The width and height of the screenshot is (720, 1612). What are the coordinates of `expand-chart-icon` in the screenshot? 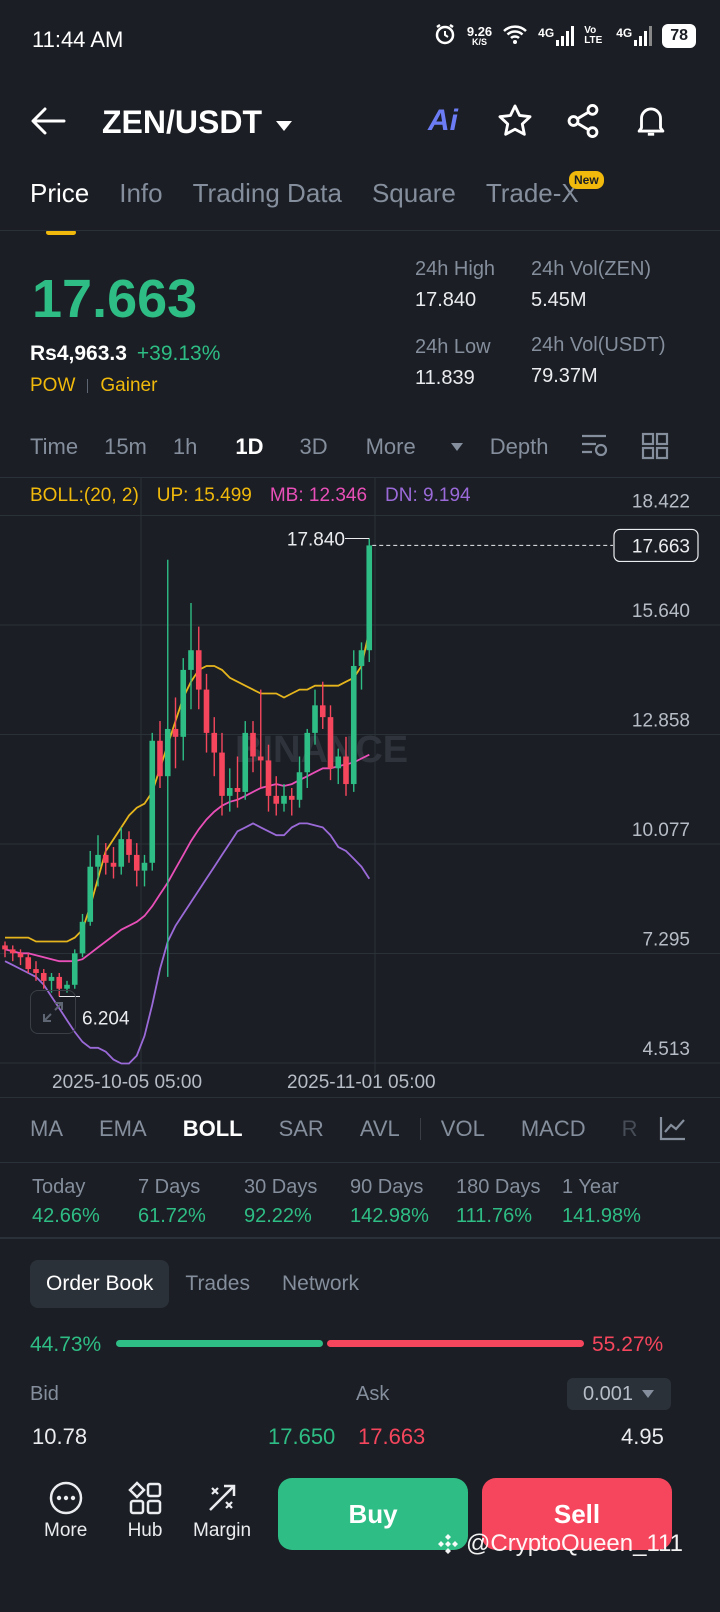 It's located at (53, 1012).